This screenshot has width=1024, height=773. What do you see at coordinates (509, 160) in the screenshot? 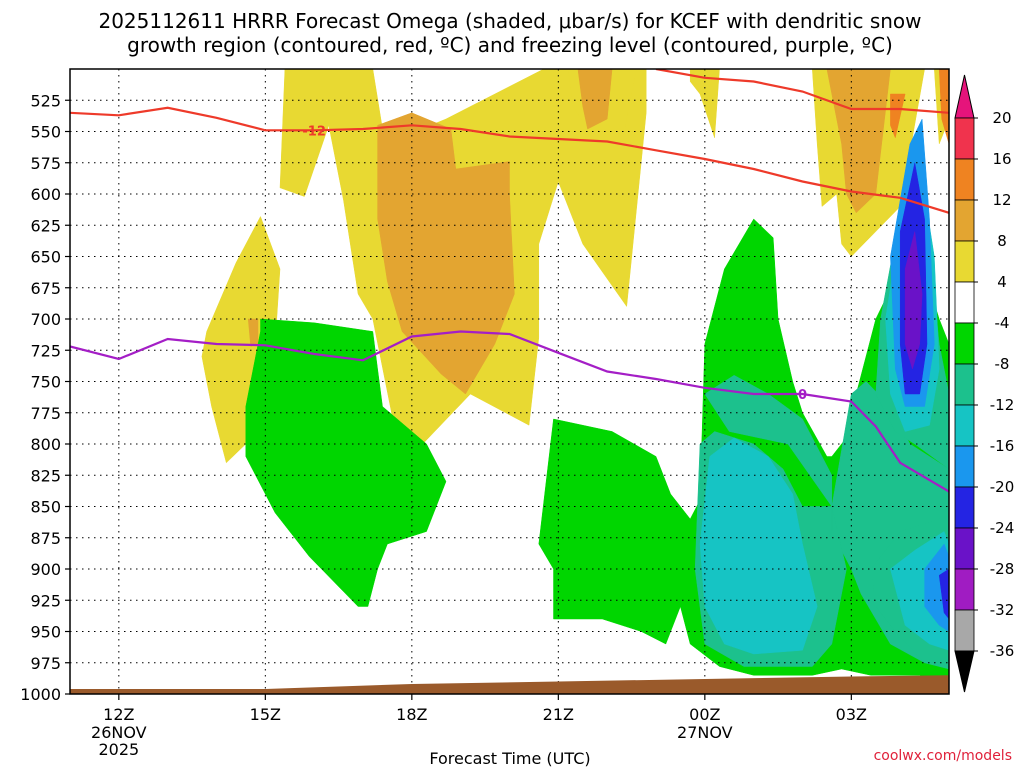
I see `contour-minus12` at bounding box center [509, 160].